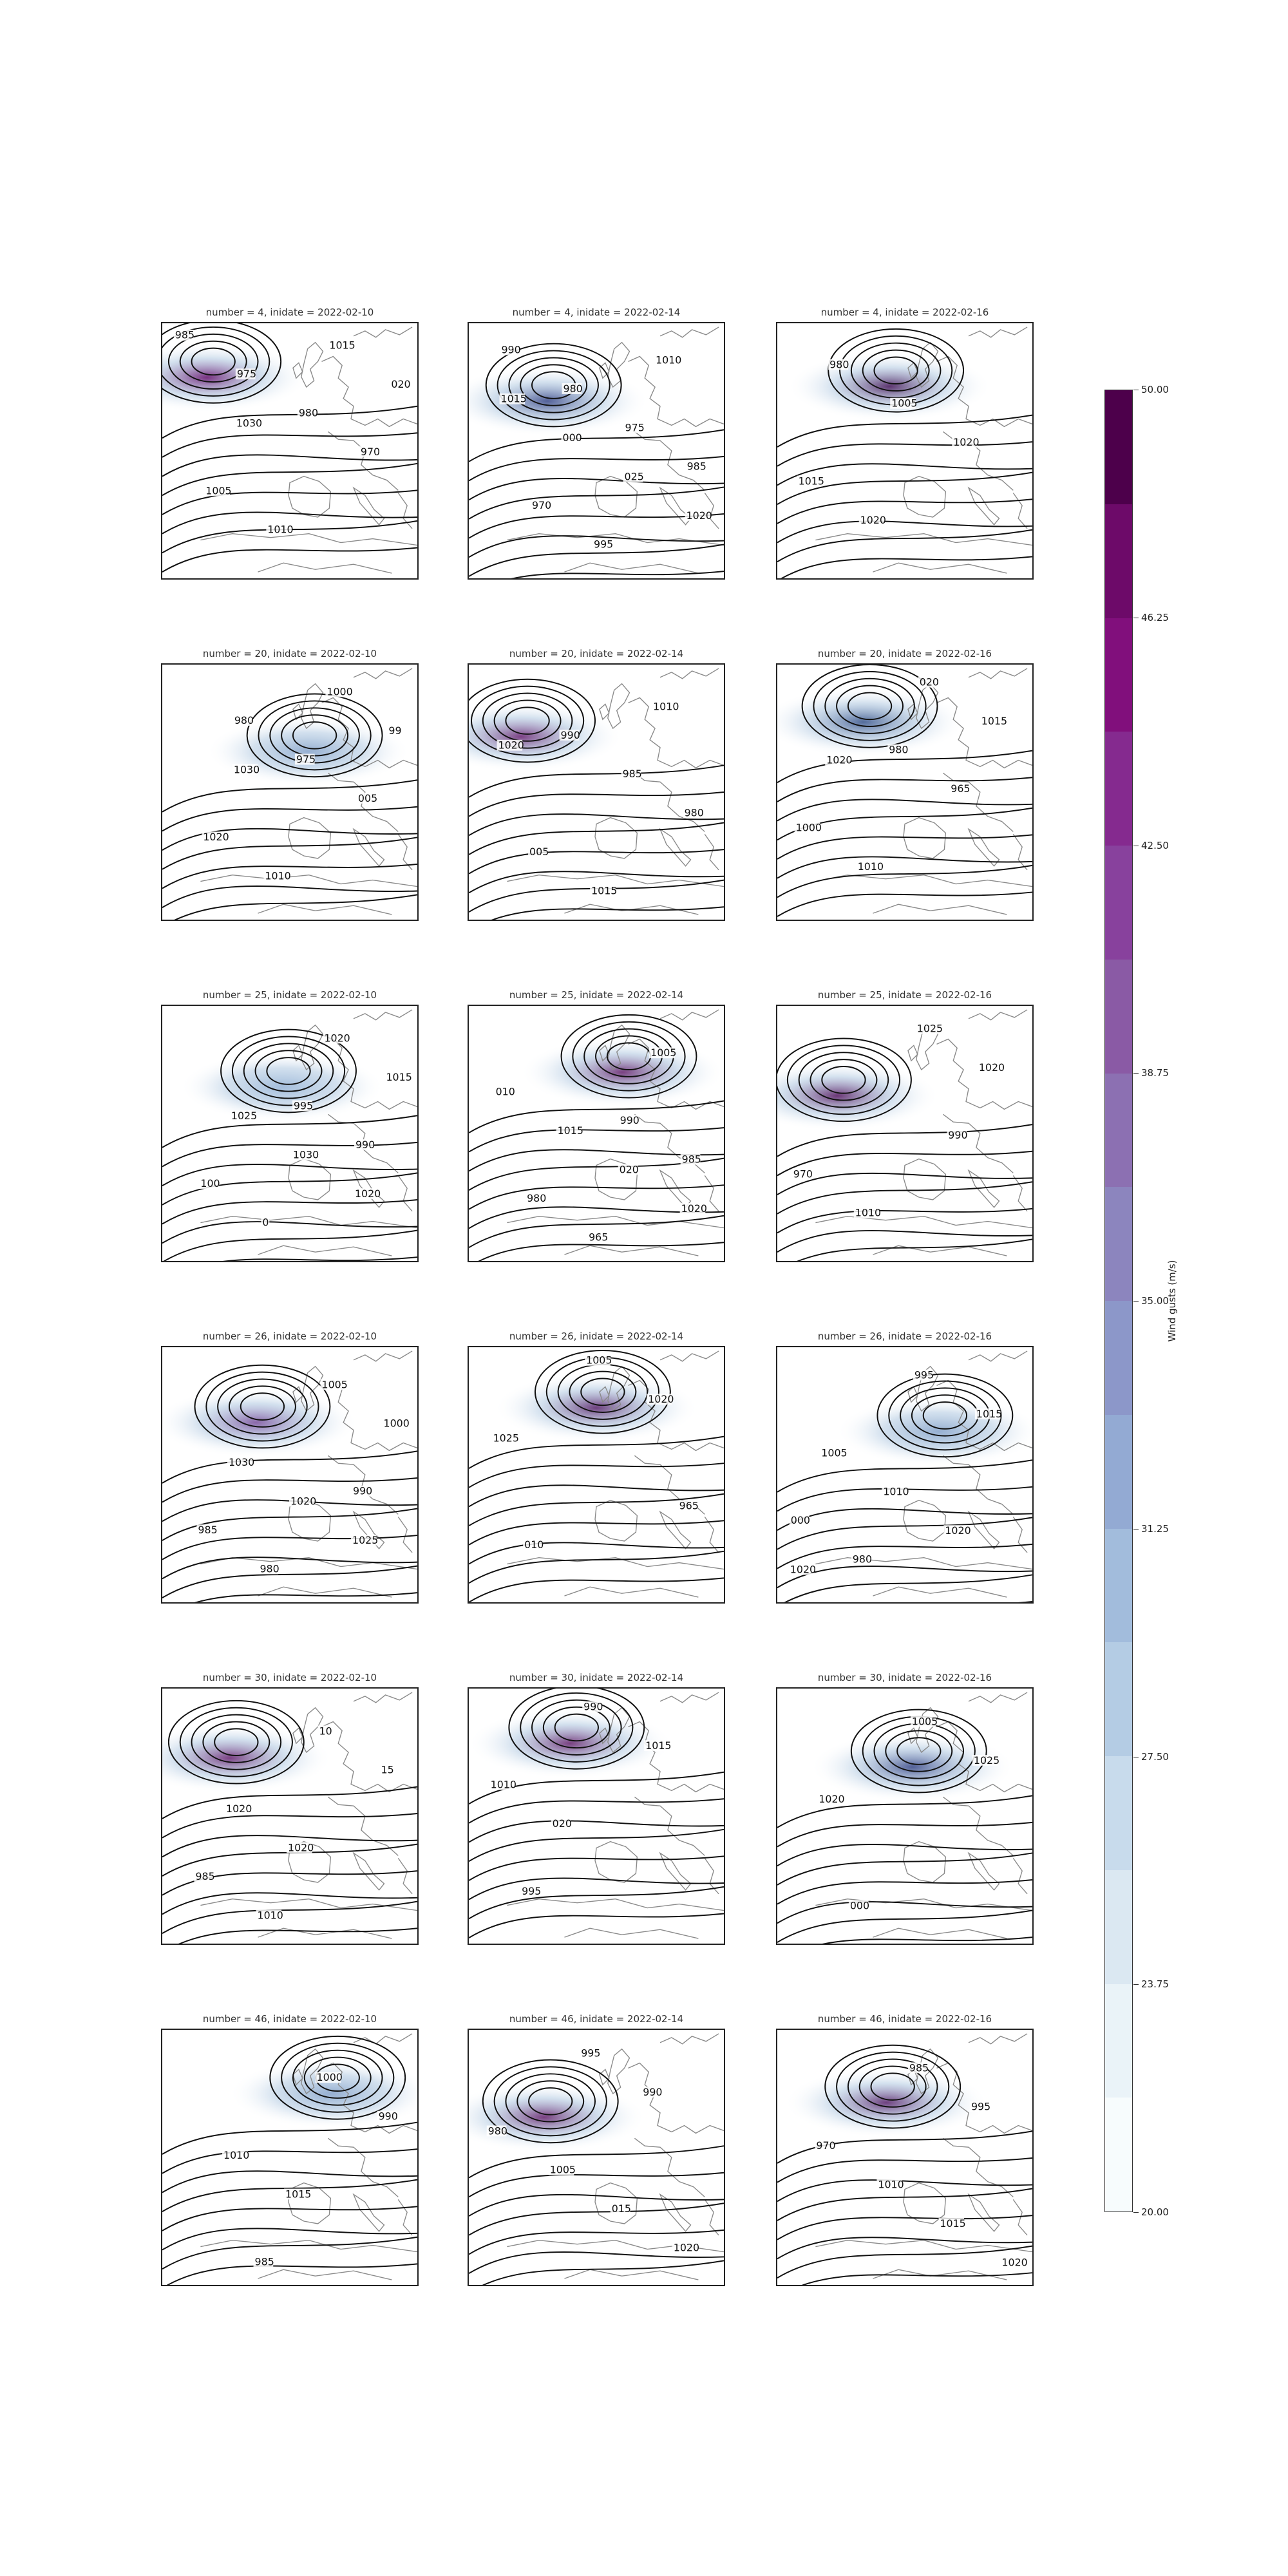 Image resolution: width=1288 pixels, height=2576 pixels. Describe the element at coordinates (980, 2107) in the screenshot. I see `isobar-label: 995` at that location.